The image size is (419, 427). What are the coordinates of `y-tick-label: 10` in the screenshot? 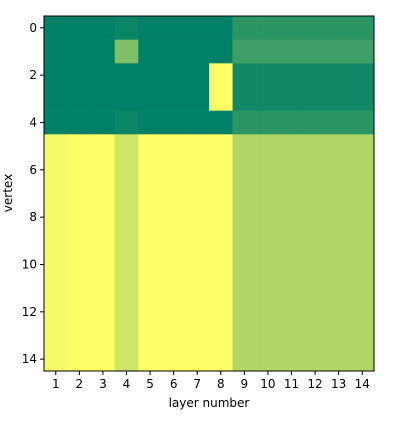 It's located at (29, 265).